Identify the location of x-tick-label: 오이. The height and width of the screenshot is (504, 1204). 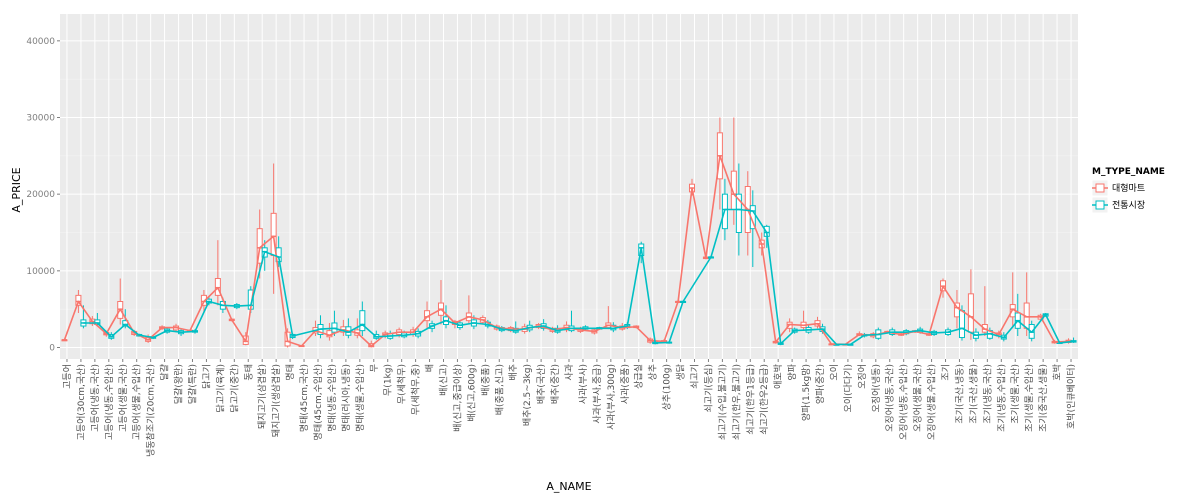
(834, 372).